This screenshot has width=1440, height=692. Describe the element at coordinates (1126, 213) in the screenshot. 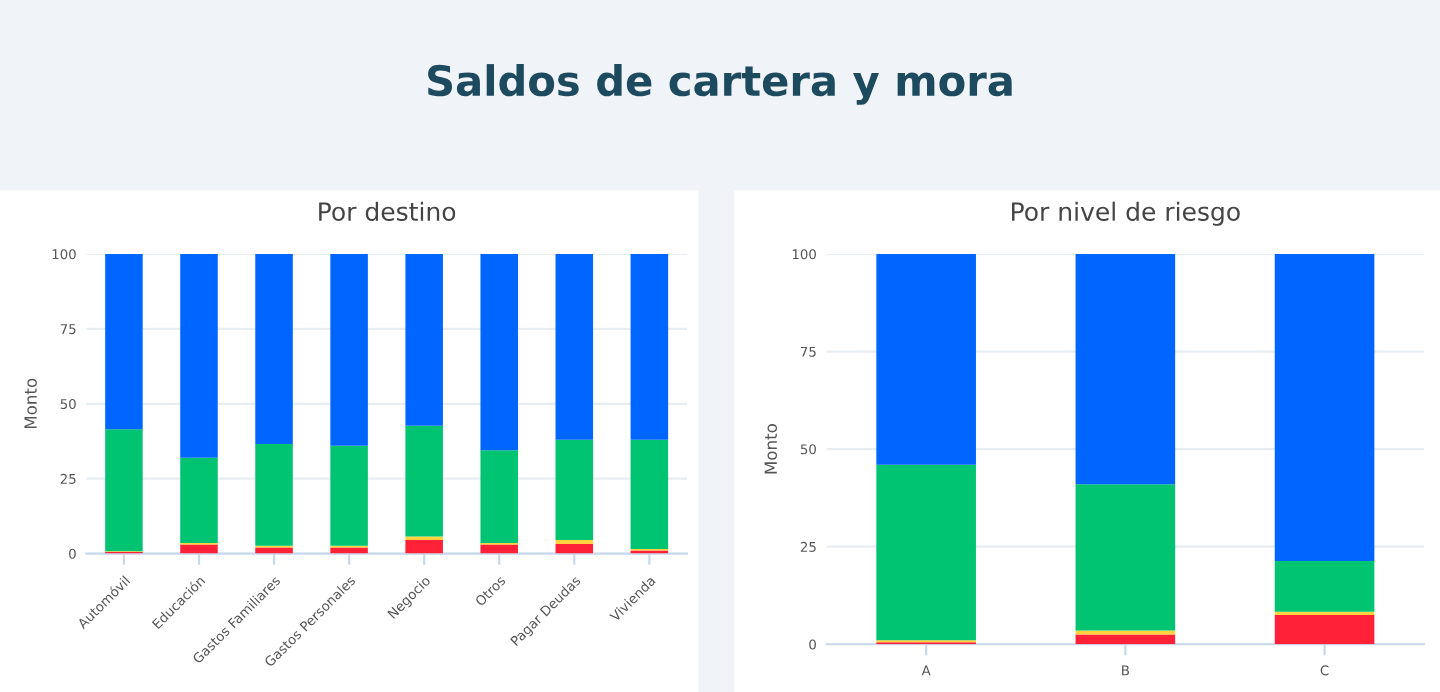

I see `chart-title: Por nivel de riesgo` at that location.